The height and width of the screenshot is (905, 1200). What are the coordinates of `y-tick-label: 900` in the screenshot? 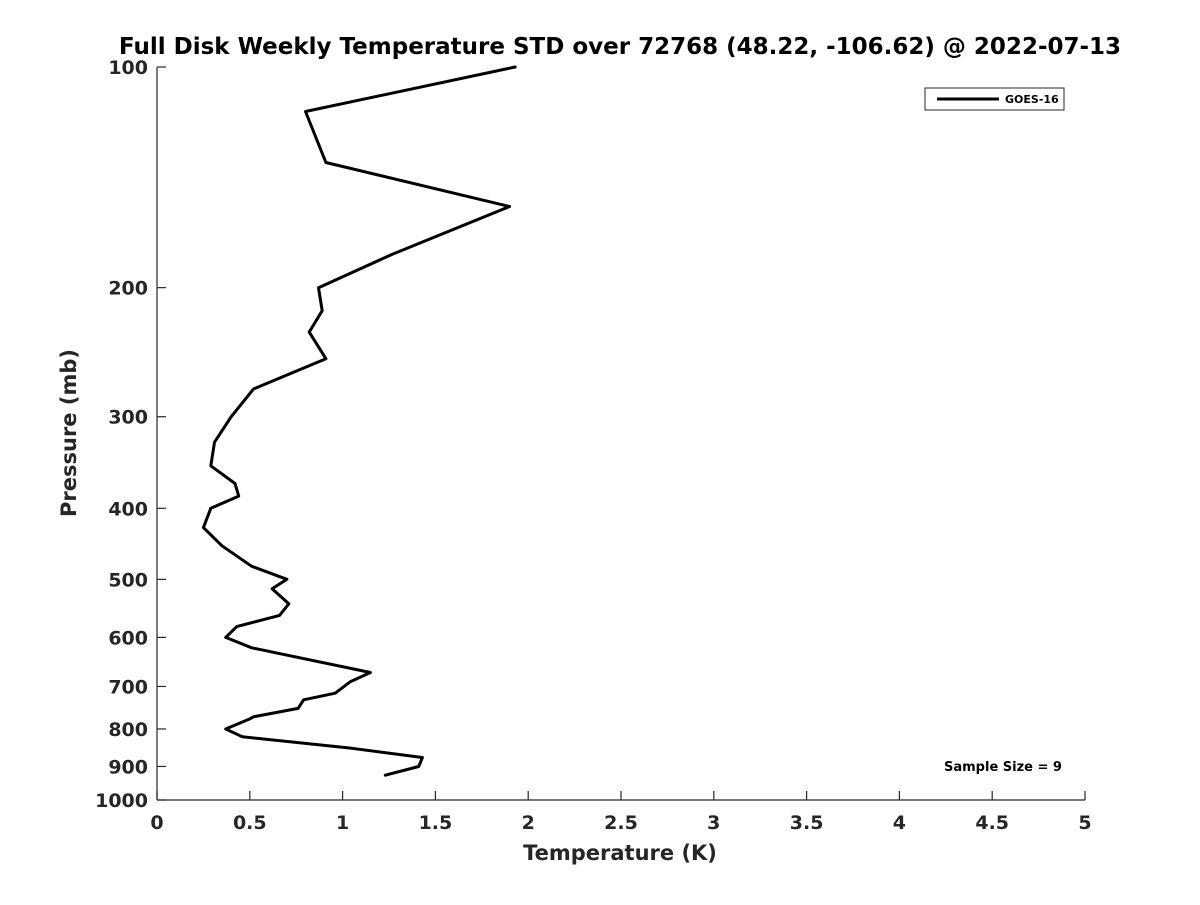 It's located at (128, 767).